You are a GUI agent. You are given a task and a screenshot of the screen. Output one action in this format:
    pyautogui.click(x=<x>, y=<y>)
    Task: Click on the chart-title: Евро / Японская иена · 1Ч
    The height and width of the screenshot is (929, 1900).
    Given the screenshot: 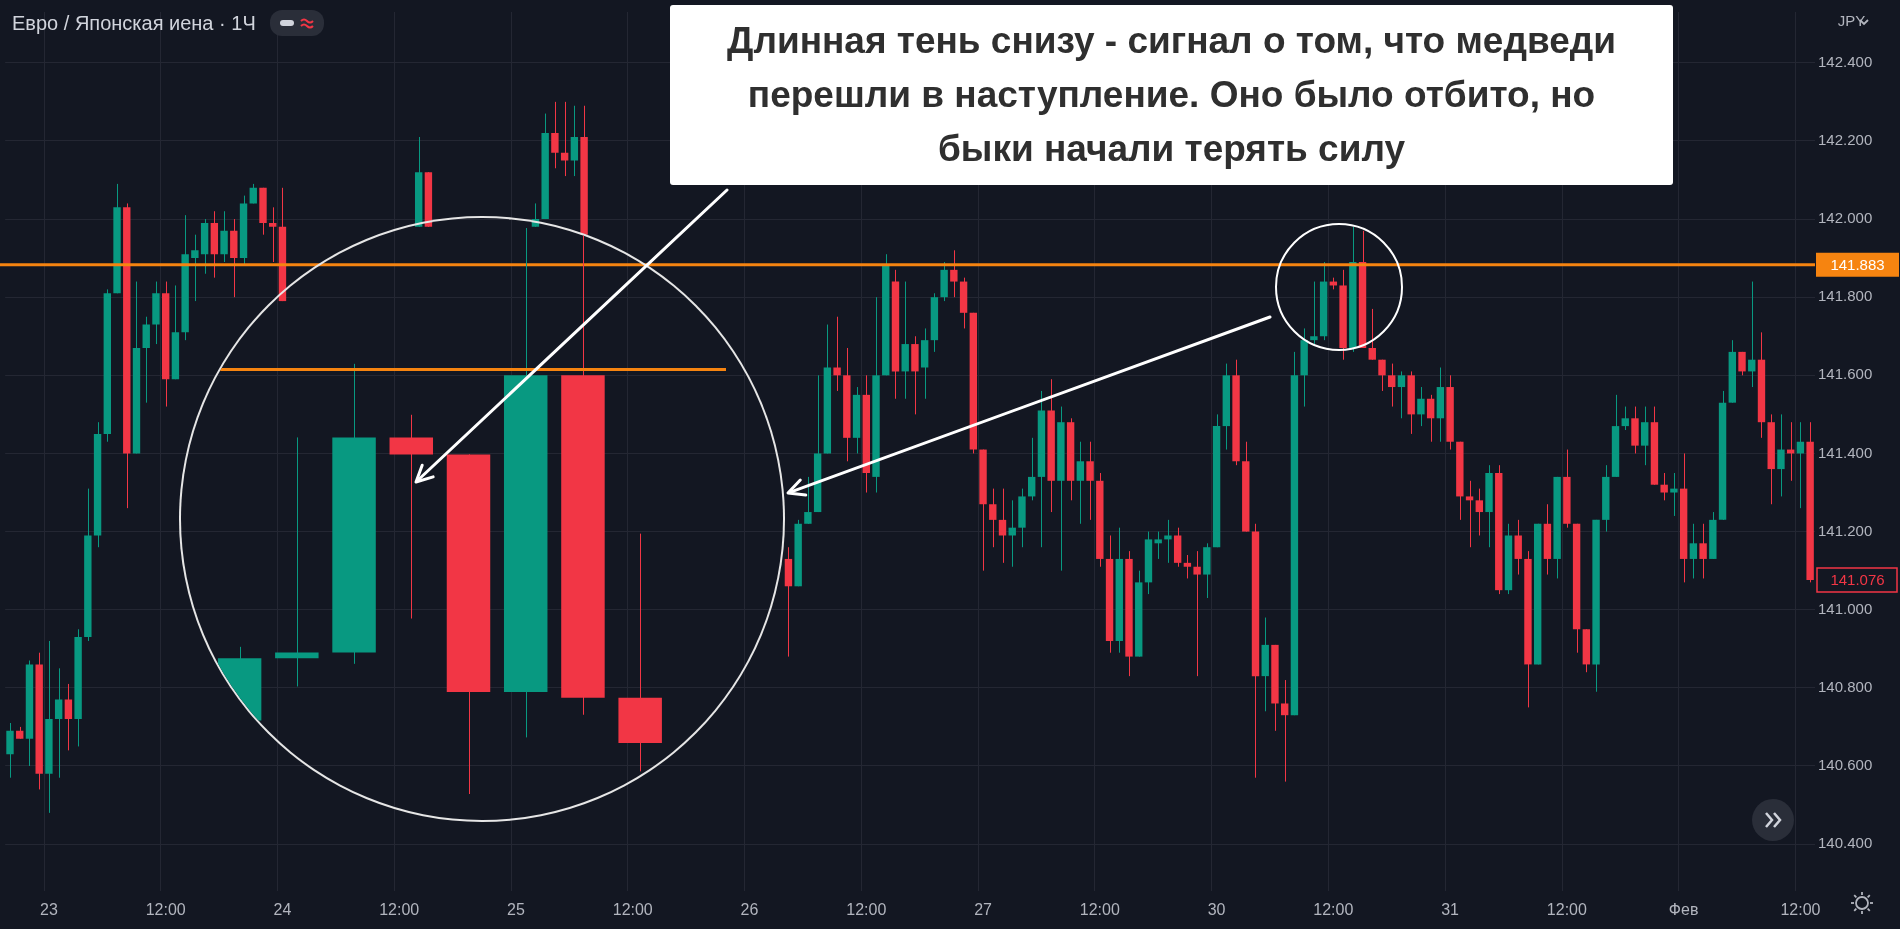 What is the action you would take?
    pyautogui.click(x=134, y=23)
    